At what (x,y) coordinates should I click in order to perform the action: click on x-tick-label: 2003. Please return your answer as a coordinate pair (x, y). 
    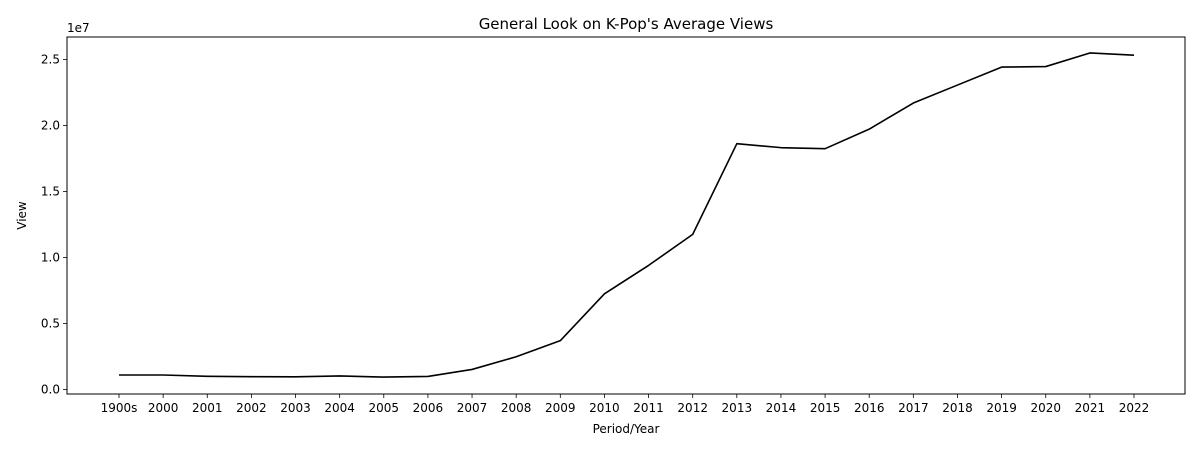
    Looking at the image, I should click on (295, 408).